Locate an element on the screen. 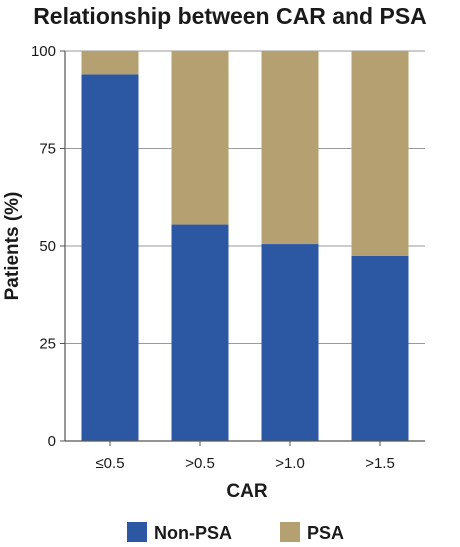 Image resolution: width=460 pixels, height=547 pixels. x-tick-label: >0.5 is located at coordinates (200, 463).